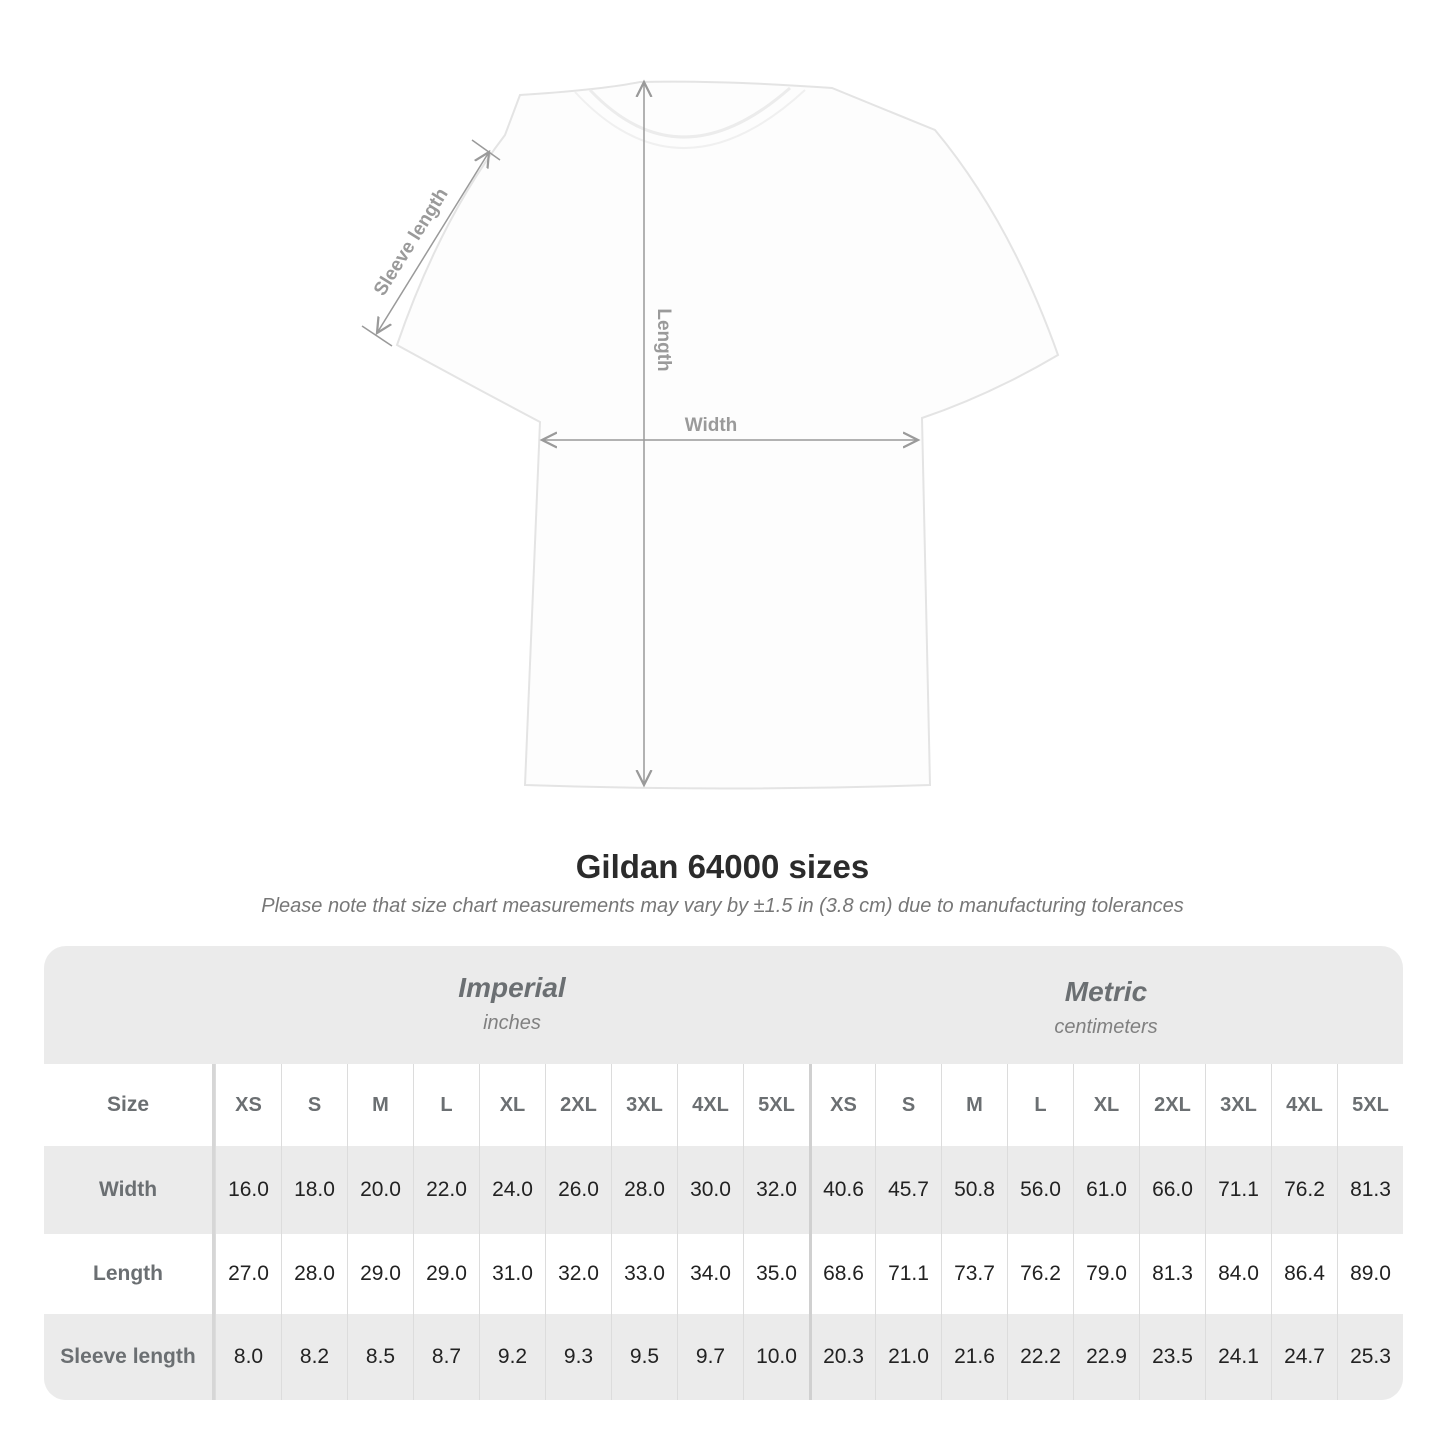 The height and width of the screenshot is (1445, 1445). Describe the element at coordinates (248, 1274) in the screenshot. I see `table-cell-imperial: 27.0` at that location.